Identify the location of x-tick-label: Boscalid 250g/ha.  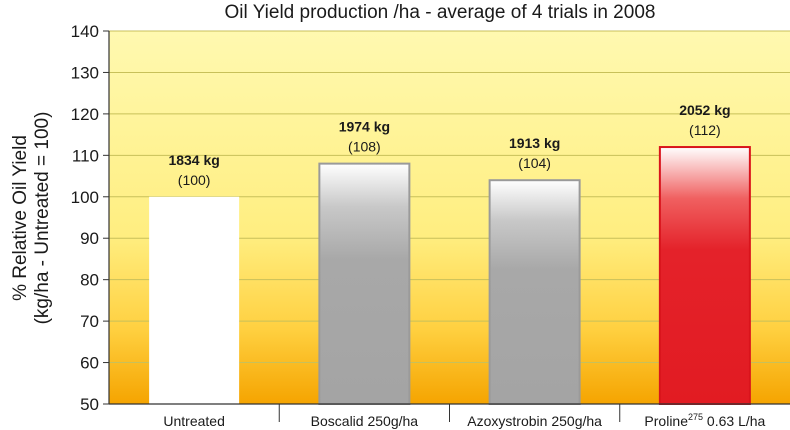
(365, 421).